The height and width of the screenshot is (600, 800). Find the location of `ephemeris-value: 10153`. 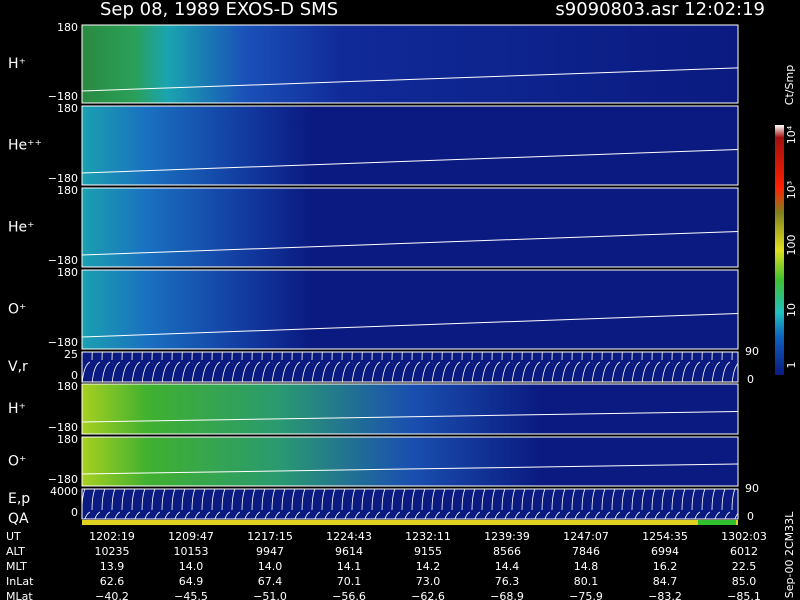

ephemeris-value: 10153 is located at coordinates (191, 551).